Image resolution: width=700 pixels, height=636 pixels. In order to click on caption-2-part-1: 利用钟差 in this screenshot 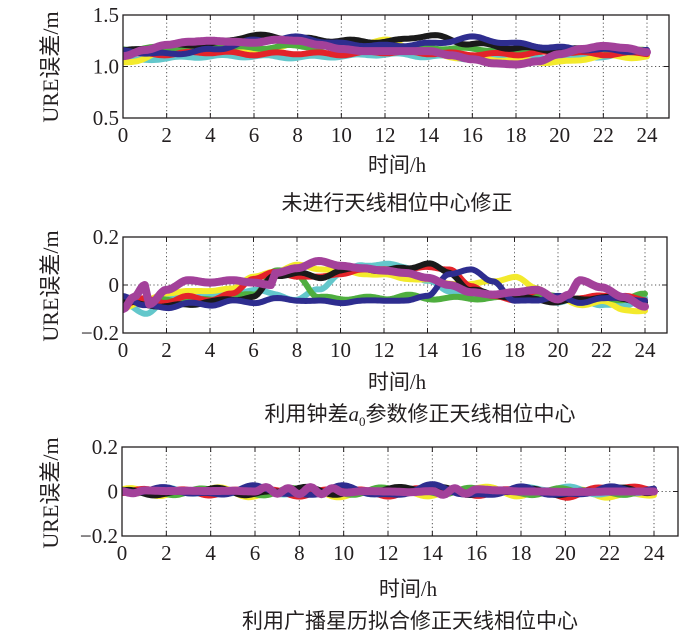, I will do `click(307, 414)`.